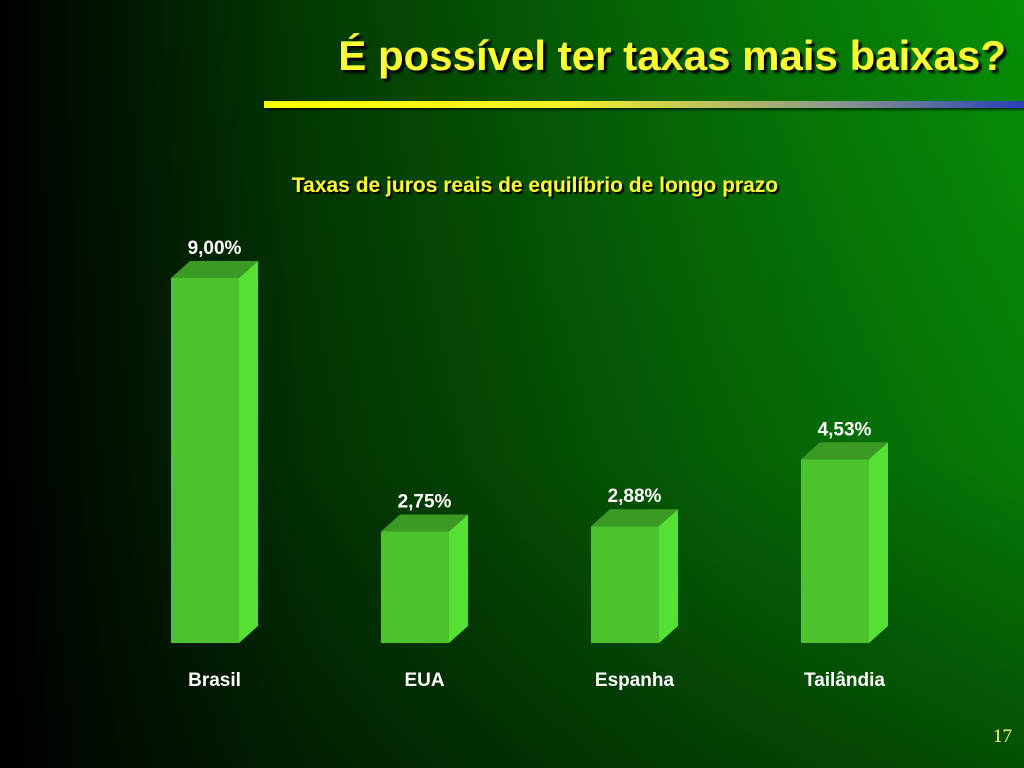 The height and width of the screenshot is (768, 1024). I want to click on page-number: 17, so click(1002, 736).